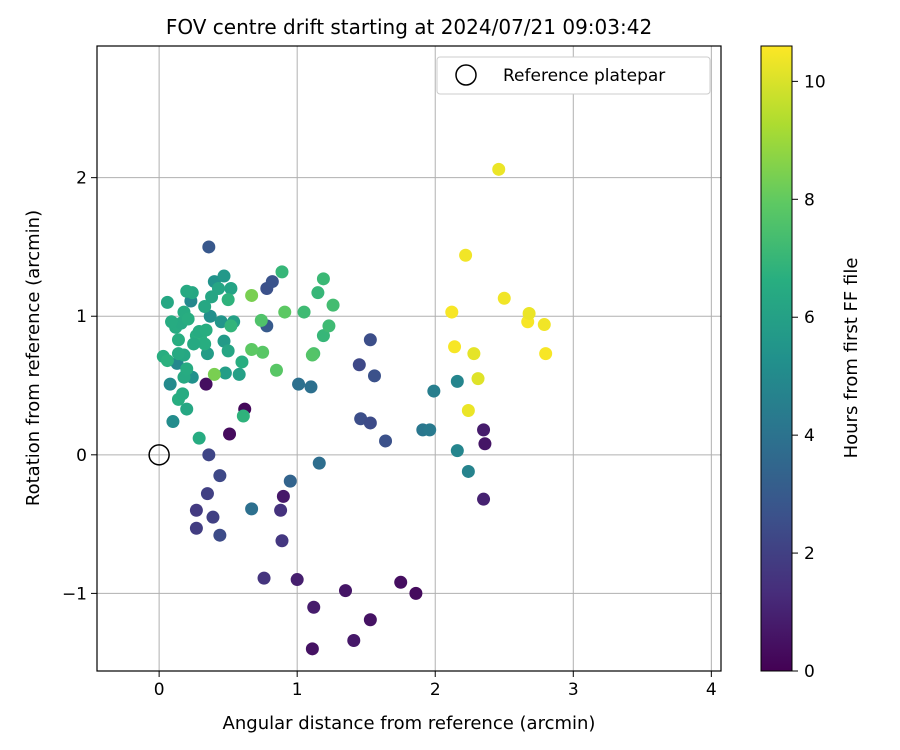 The image size is (900, 750). Describe the element at coordinates (776, 358) in the screenshot. I see `colorbar-gradient` at that location.